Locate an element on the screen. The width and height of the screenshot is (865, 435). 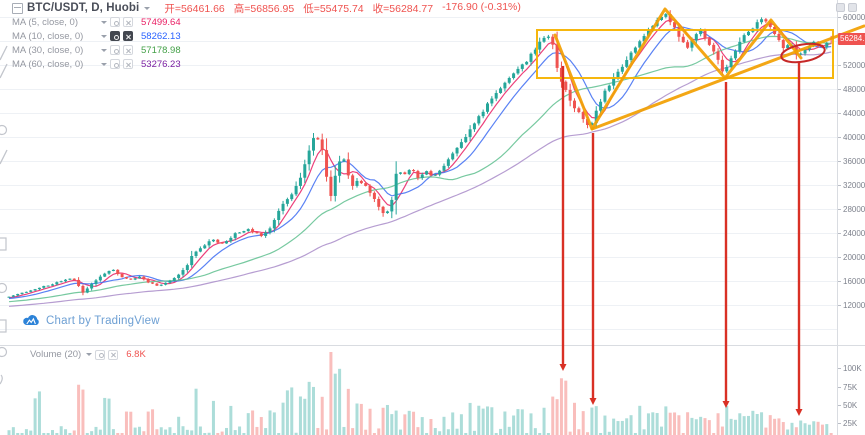
annotation-ellipse is located at coordinates (803, 53).